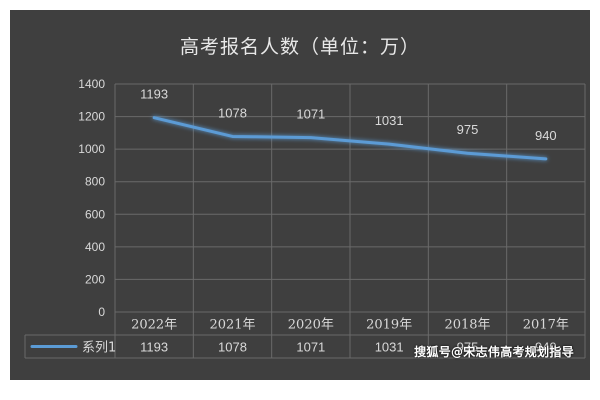 This screenshot has width=600, height=400. What do you see at coordinates (154, 94) in the screenshot?
I see `data-label: 1193` at bounding box center [154, 94].